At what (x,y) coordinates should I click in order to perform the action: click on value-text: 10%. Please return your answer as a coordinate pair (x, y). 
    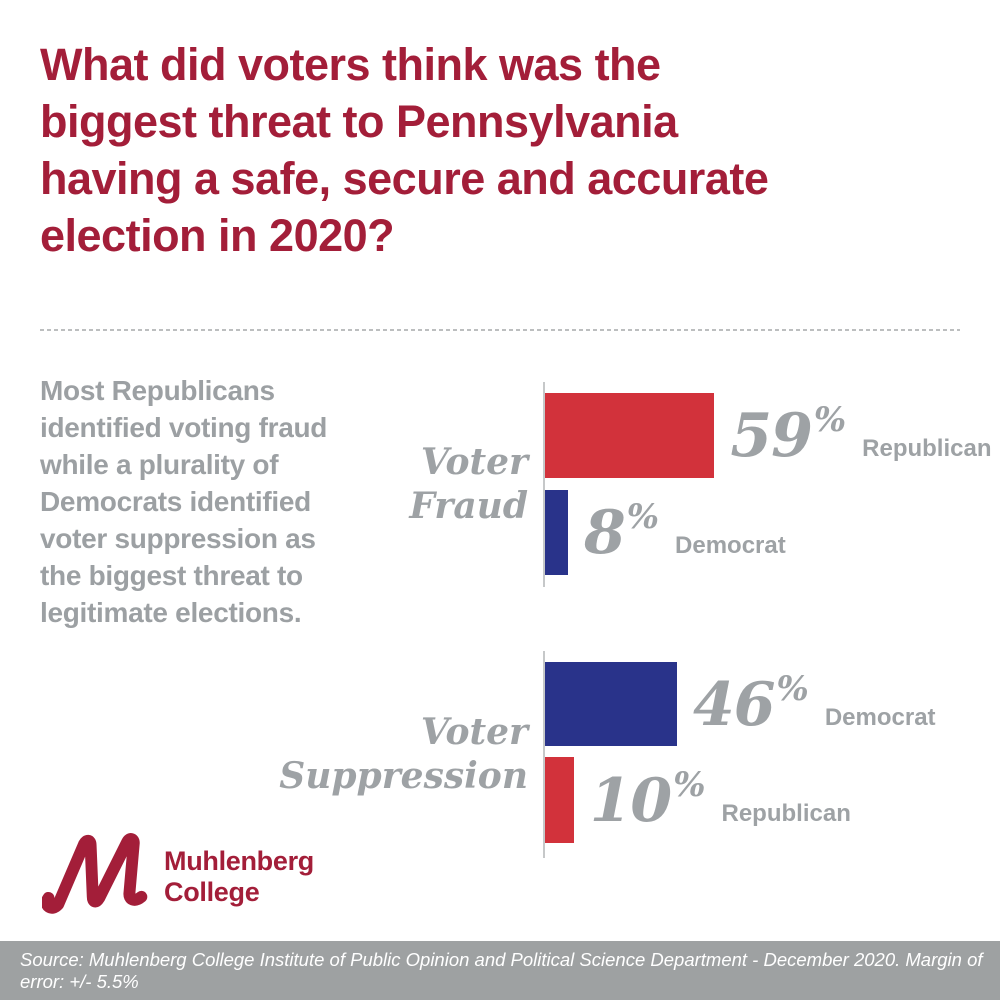
    Looking at the image, I should click on (647, 800).